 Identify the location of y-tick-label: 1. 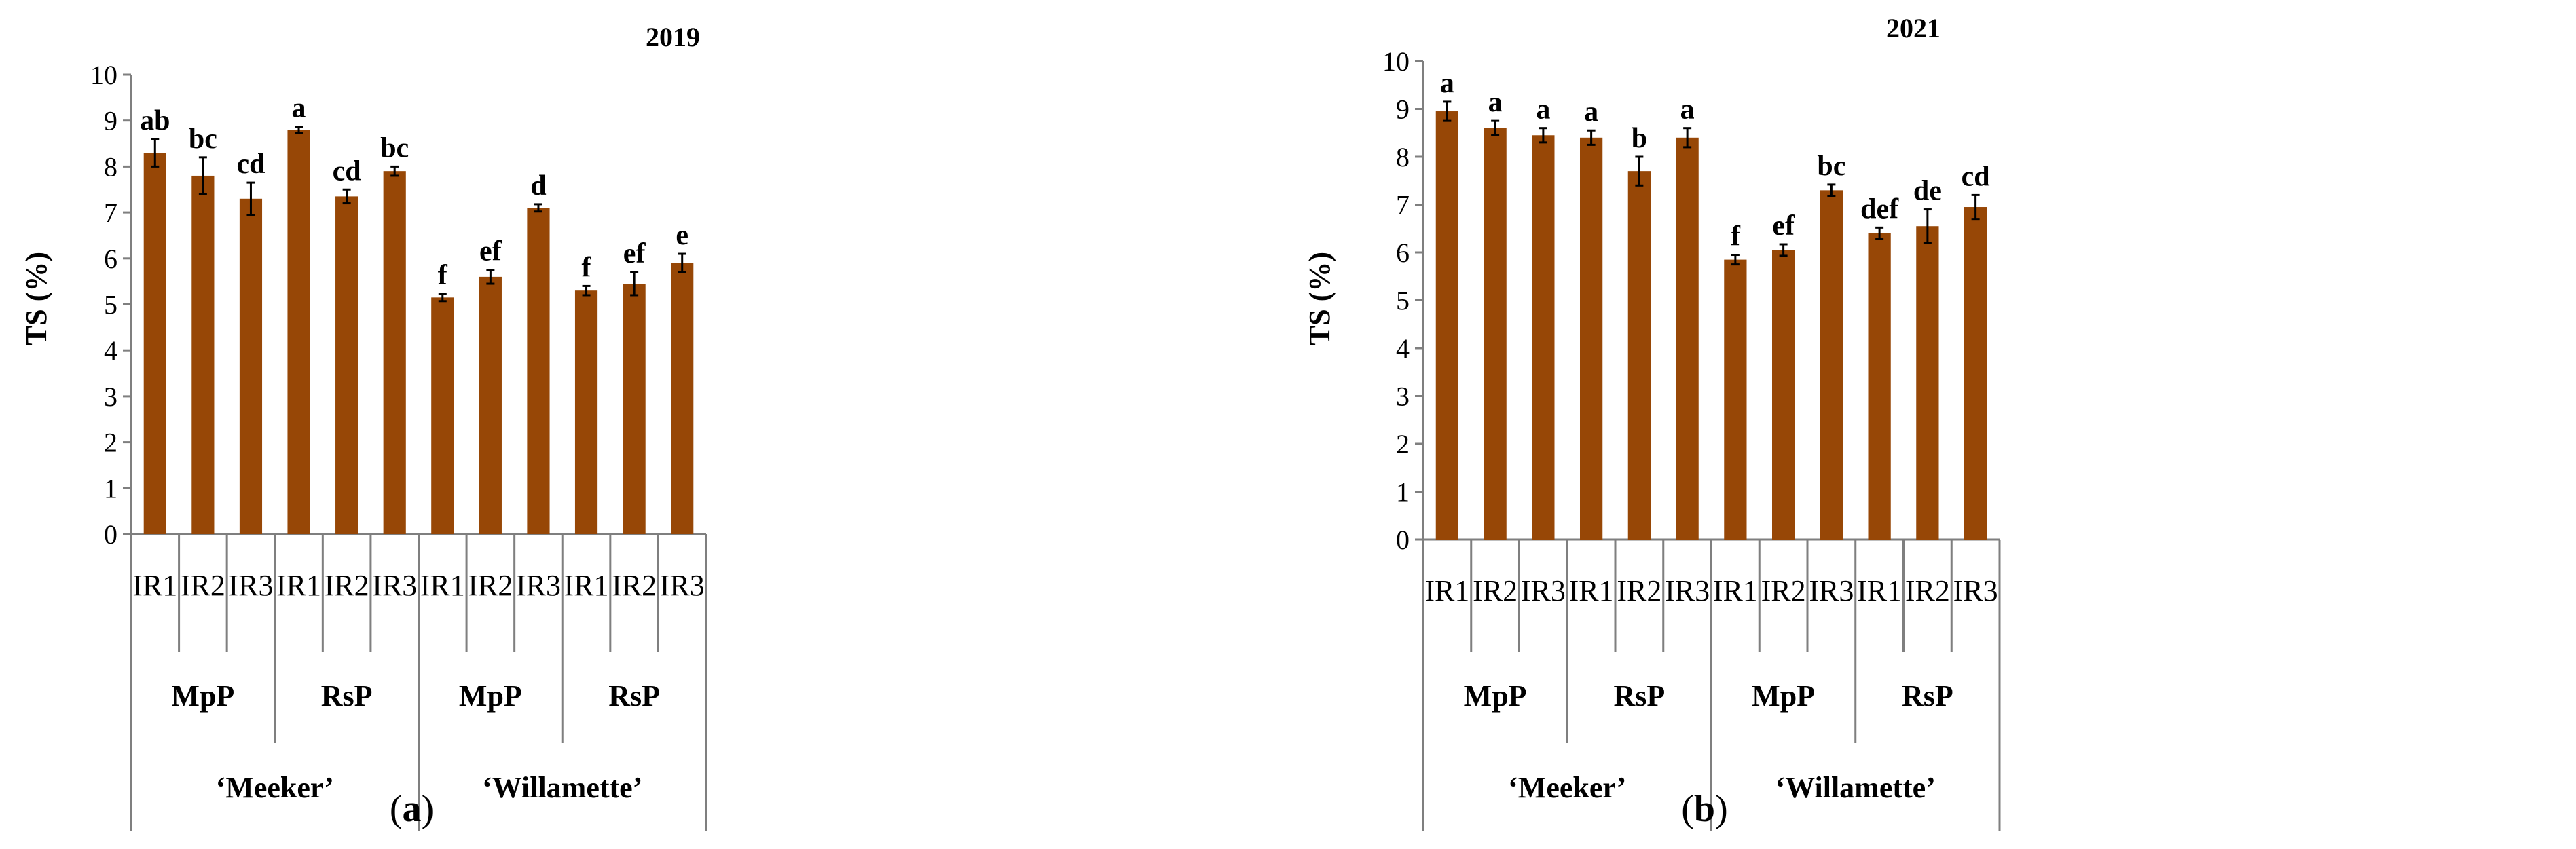
(110, 488).